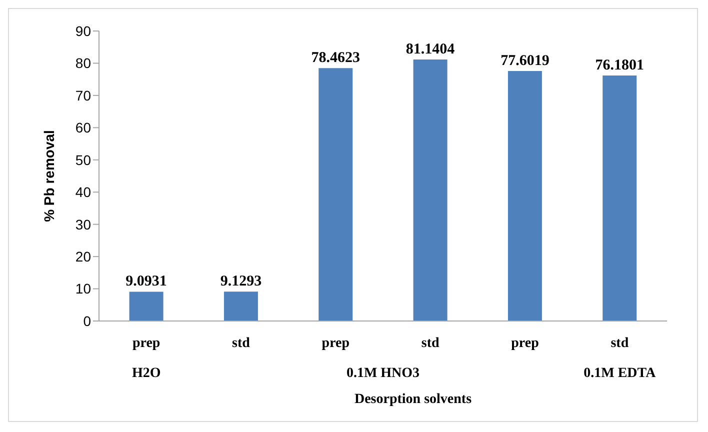  What do you see at coordinates (413, 399) in the screenshot?
I see `x-axis-title: Desorption solvents` at bounding box center [413, 399].